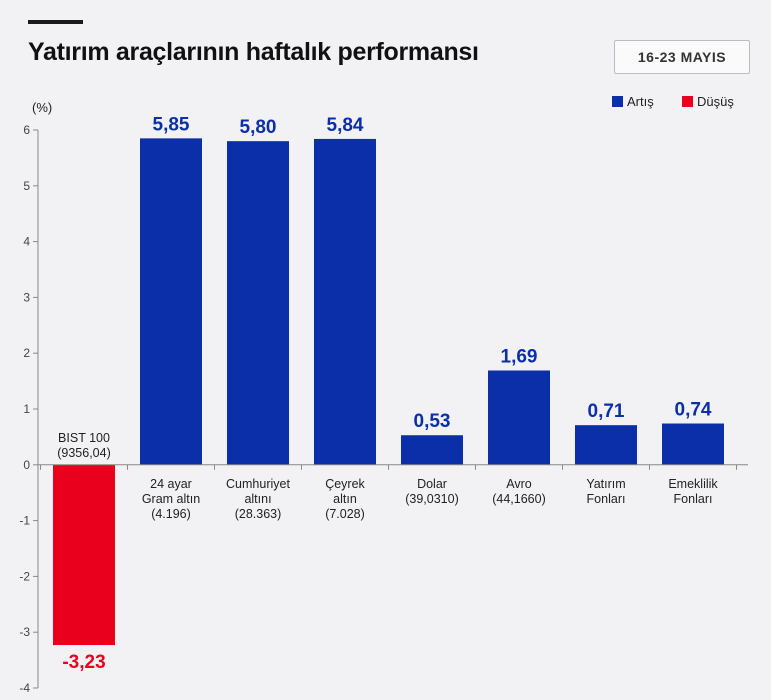  Describe the element at coordinates (693, 484) in the screenshot. I see `category-label: Emeklilik` at that location.